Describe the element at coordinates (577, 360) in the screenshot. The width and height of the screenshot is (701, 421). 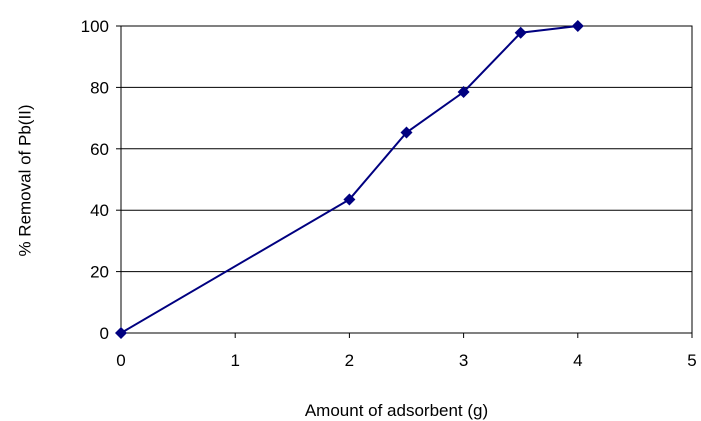
I see `x-tick-label-4: 4` at that location.